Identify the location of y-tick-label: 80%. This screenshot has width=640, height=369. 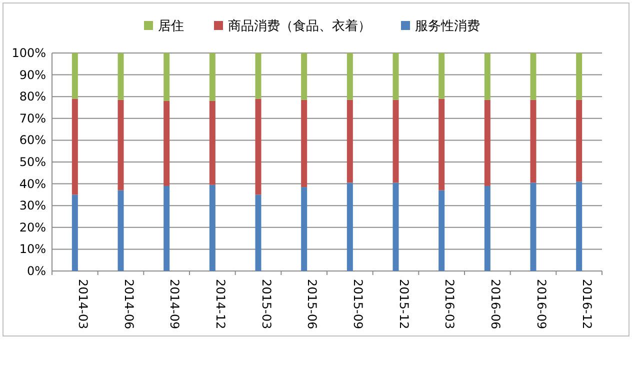
(32, 97).